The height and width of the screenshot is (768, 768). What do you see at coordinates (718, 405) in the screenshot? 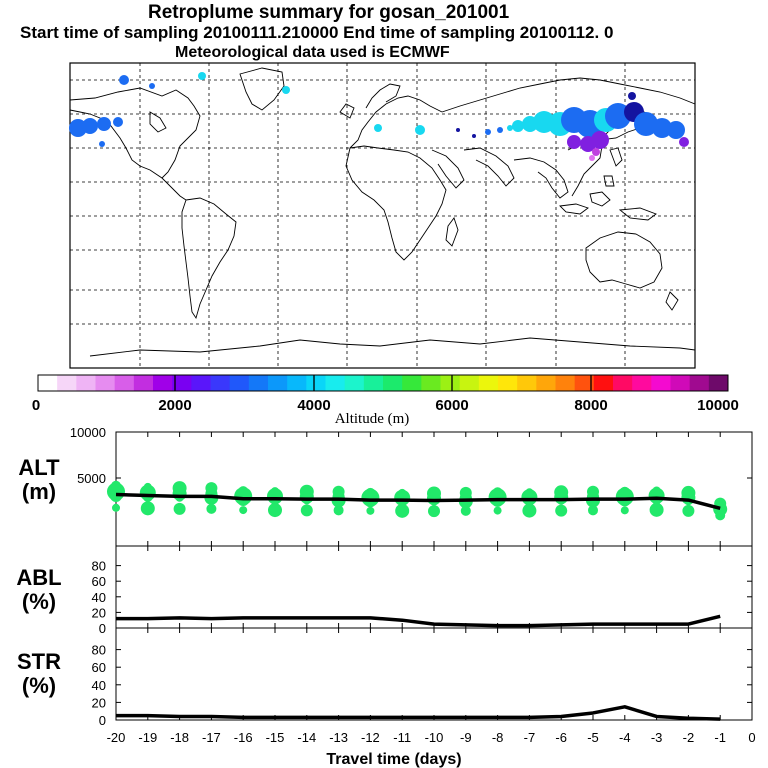
I see `colorbar-tick: 10000` at bounding box center [718, 405].